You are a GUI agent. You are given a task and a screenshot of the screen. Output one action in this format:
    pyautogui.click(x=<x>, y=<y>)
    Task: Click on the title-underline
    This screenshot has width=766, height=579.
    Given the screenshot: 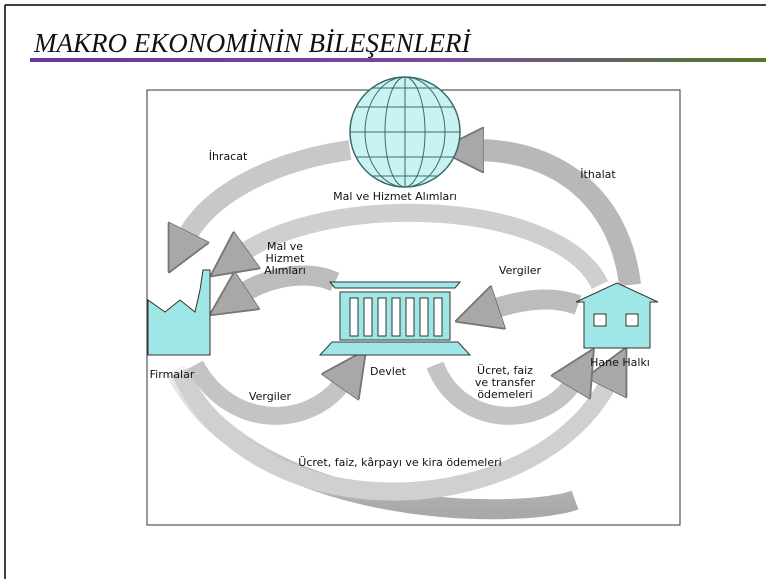 What is the action you would take?
    pyautogui.click(x=398, y=60)
    